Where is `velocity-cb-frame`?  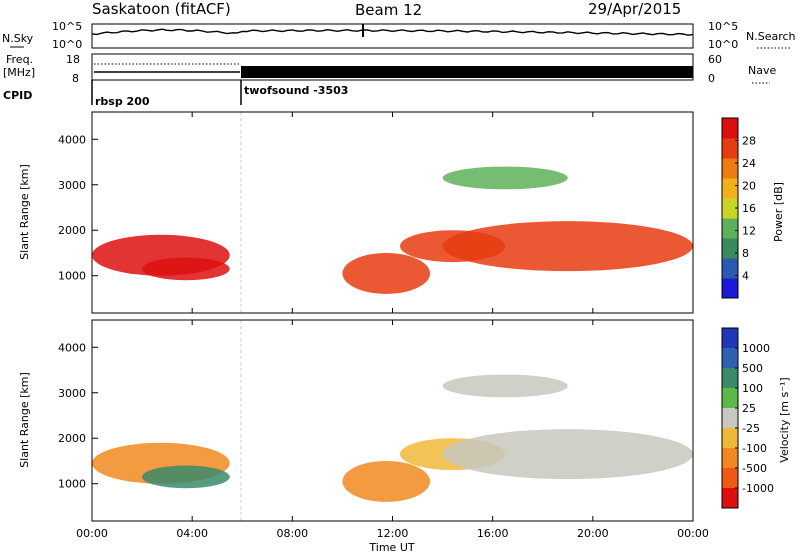 velocity-cb-frame is located at coordinates (730, 418).